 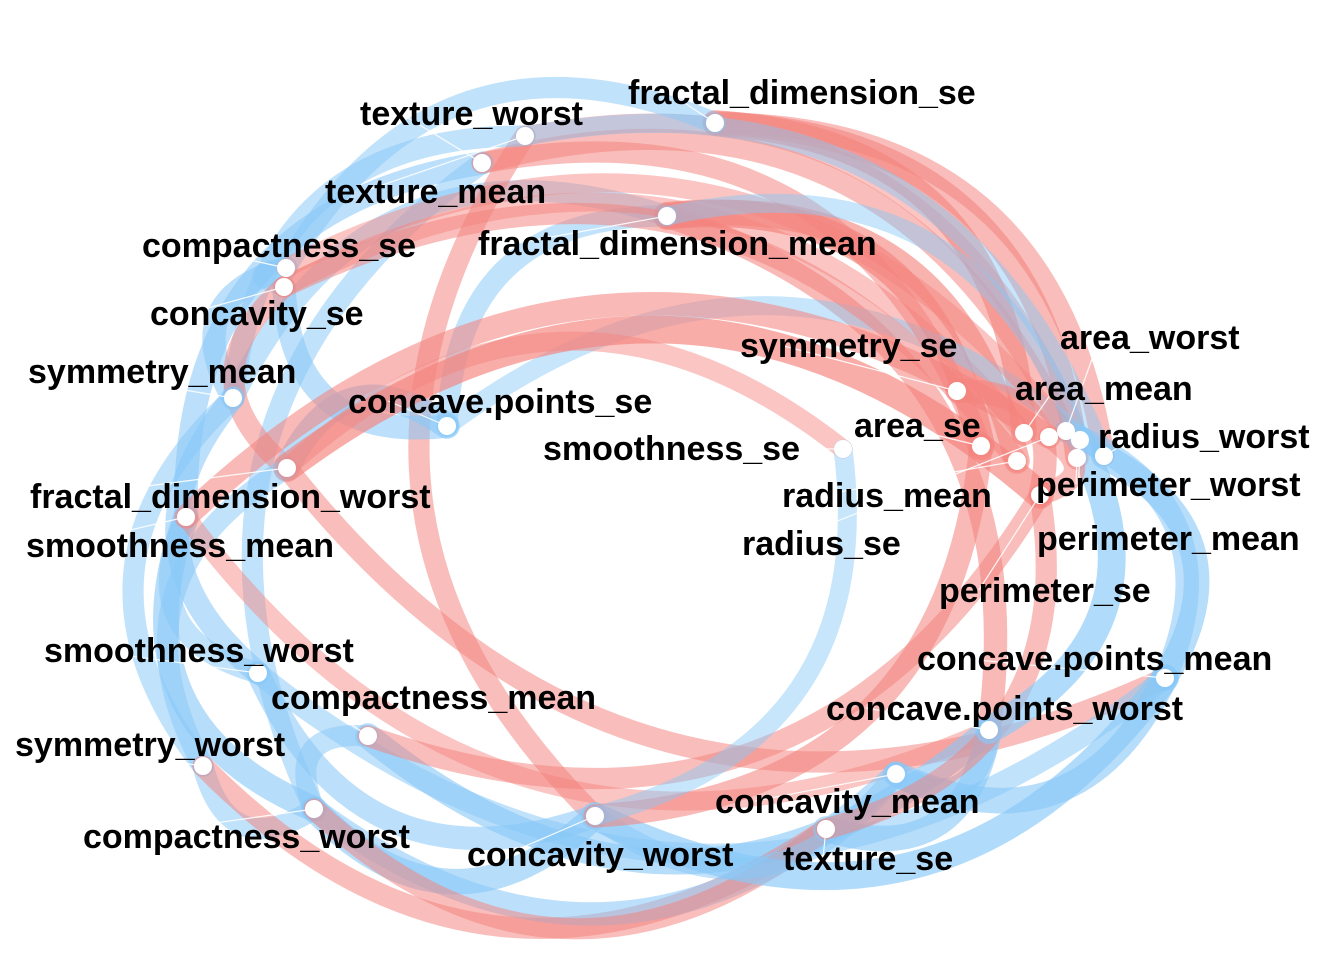 I want to click on leader-radius-se, so click(x=915, y=490).